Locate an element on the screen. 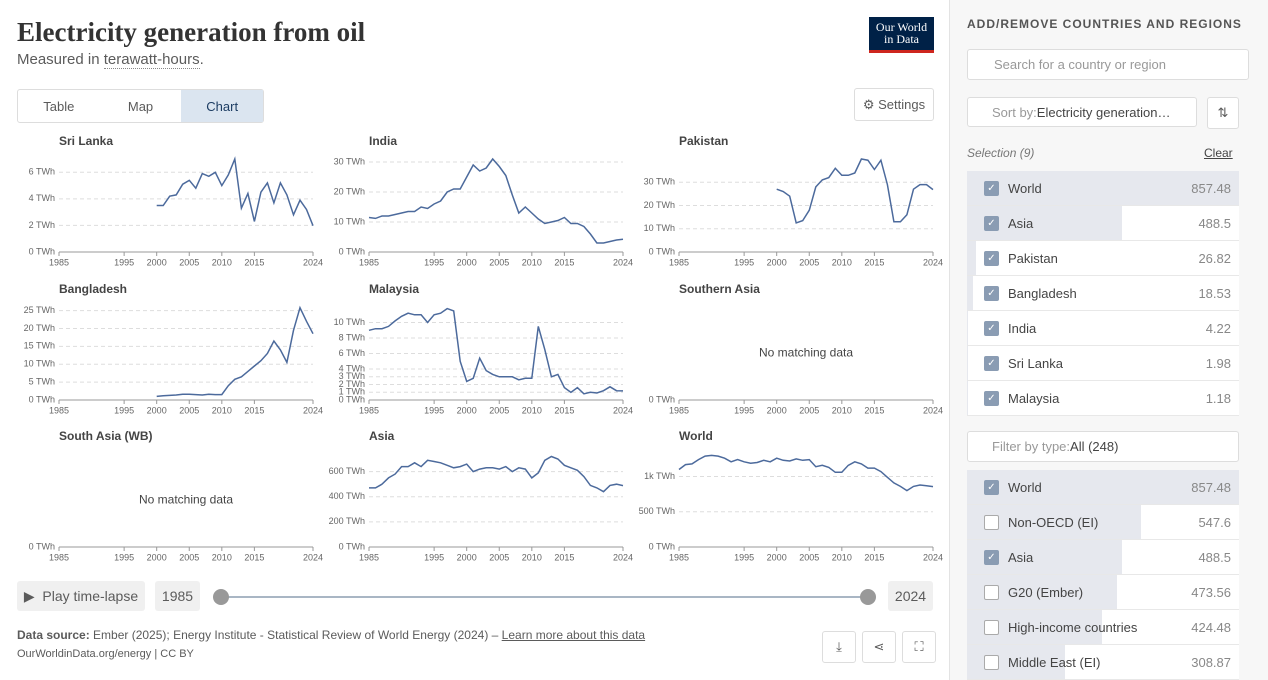 Image resolution: width=1268 pixels, height=680 pixels. entity-name: Asia is located at coordinates (1021, 223).